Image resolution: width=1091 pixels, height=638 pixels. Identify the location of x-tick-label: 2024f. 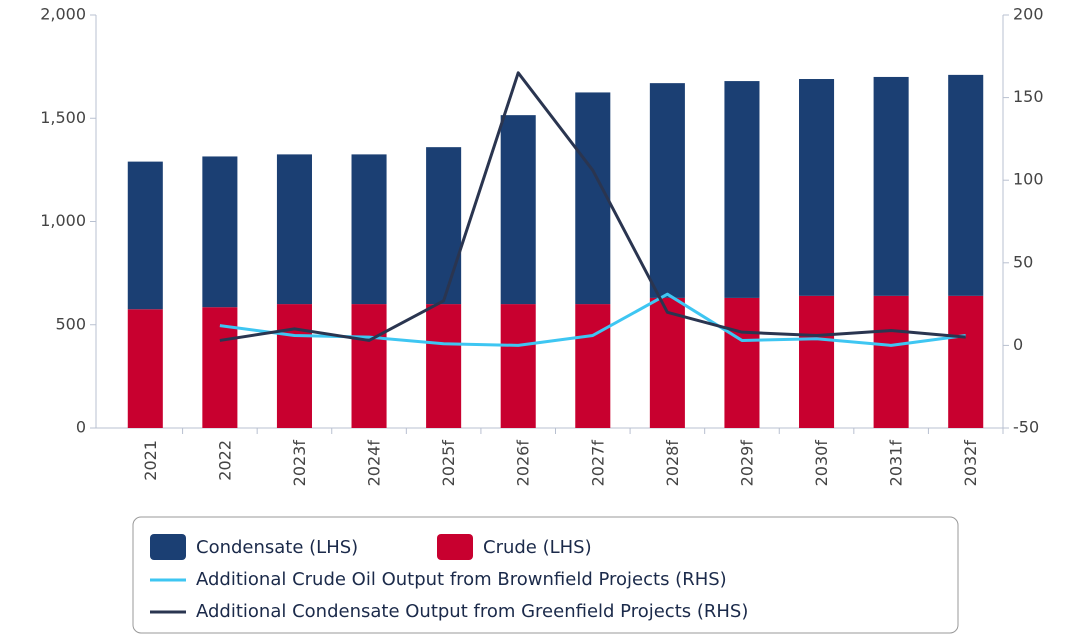
(374, 463).